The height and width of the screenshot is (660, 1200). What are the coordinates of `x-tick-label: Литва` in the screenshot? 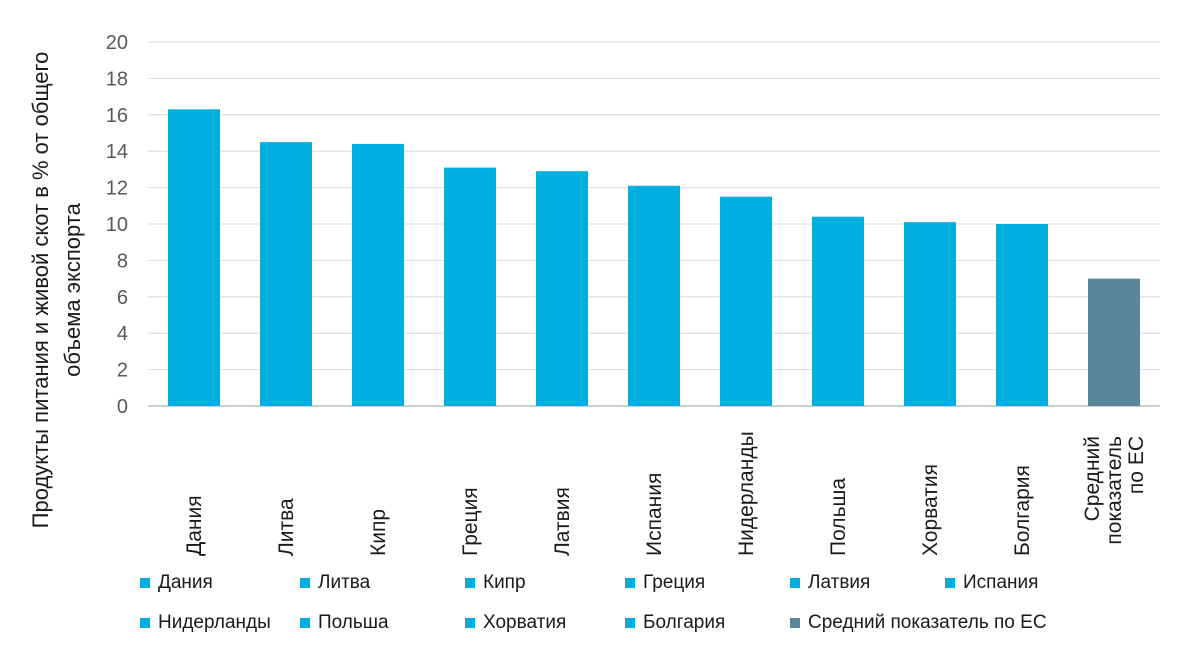 It's located at (286, 527).